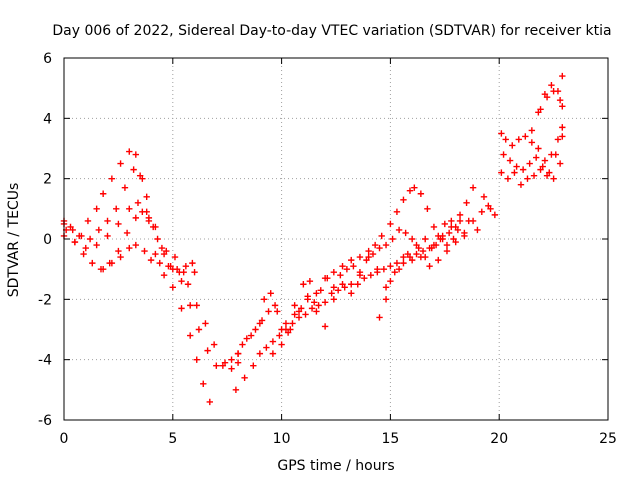 The width and height of the screenshot is (640, 480). I want to click on x-tick-label: 25, so click(608, 439).